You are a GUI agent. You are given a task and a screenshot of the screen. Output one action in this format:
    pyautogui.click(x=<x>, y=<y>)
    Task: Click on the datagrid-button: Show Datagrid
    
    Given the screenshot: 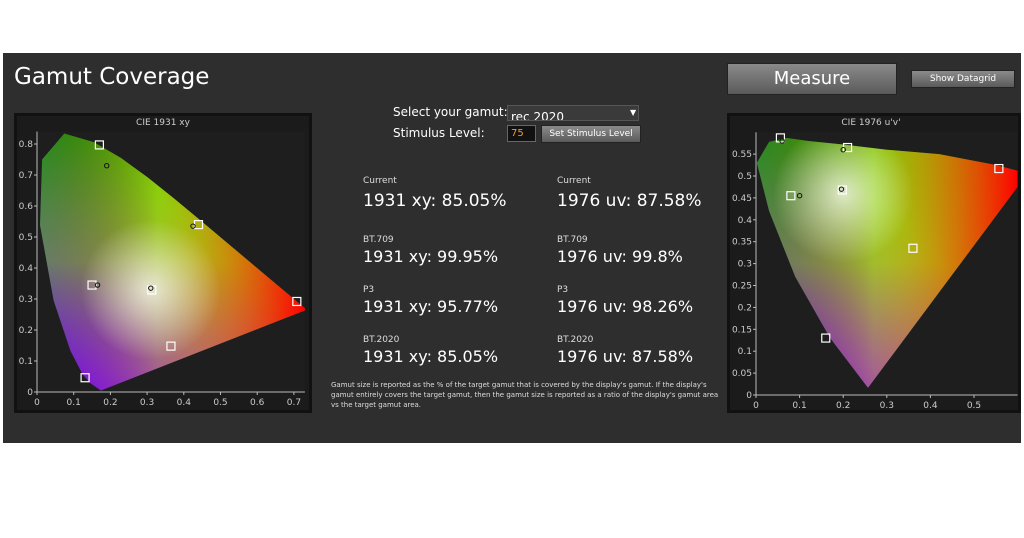 What is the action you would take?
    pyautogui.click(x=963, y=79)
    